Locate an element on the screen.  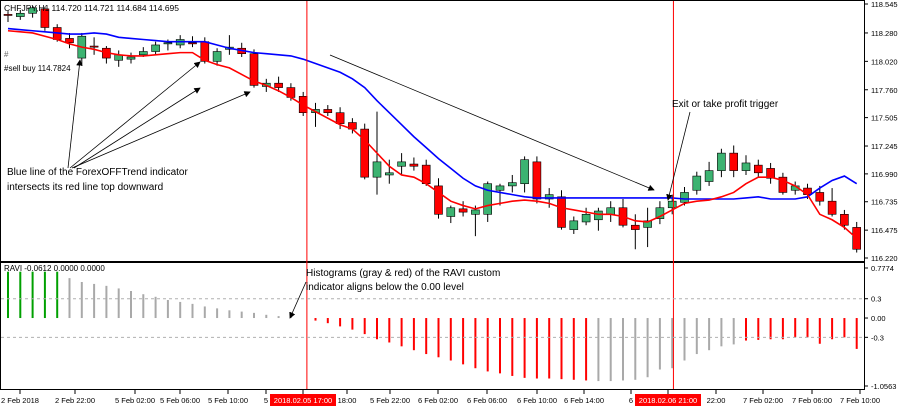
price-tick-label: 118.020 is located at coordinates (884, 61).